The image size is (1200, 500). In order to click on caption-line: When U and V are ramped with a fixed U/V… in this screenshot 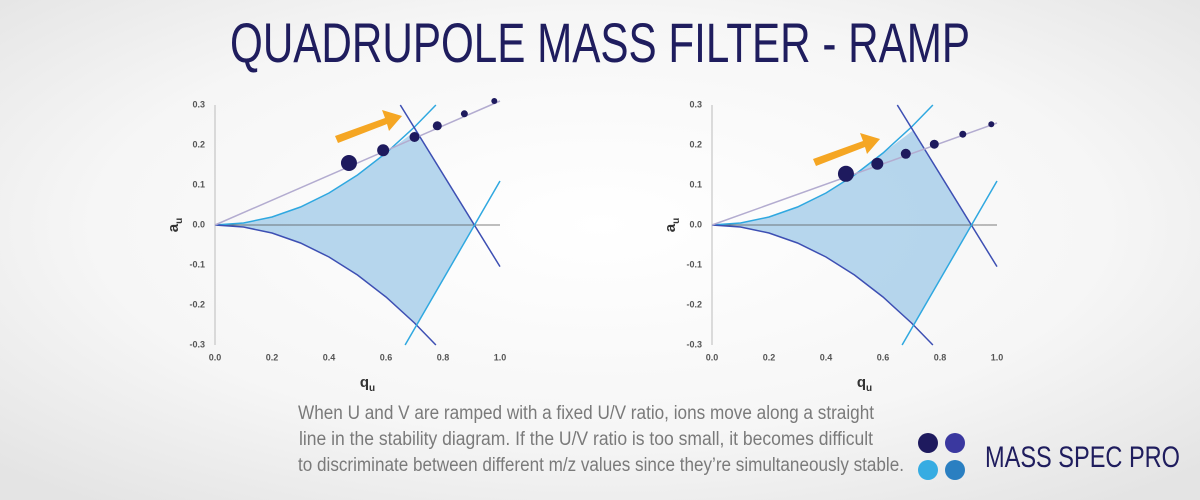, I will do `click(586, 413)`.